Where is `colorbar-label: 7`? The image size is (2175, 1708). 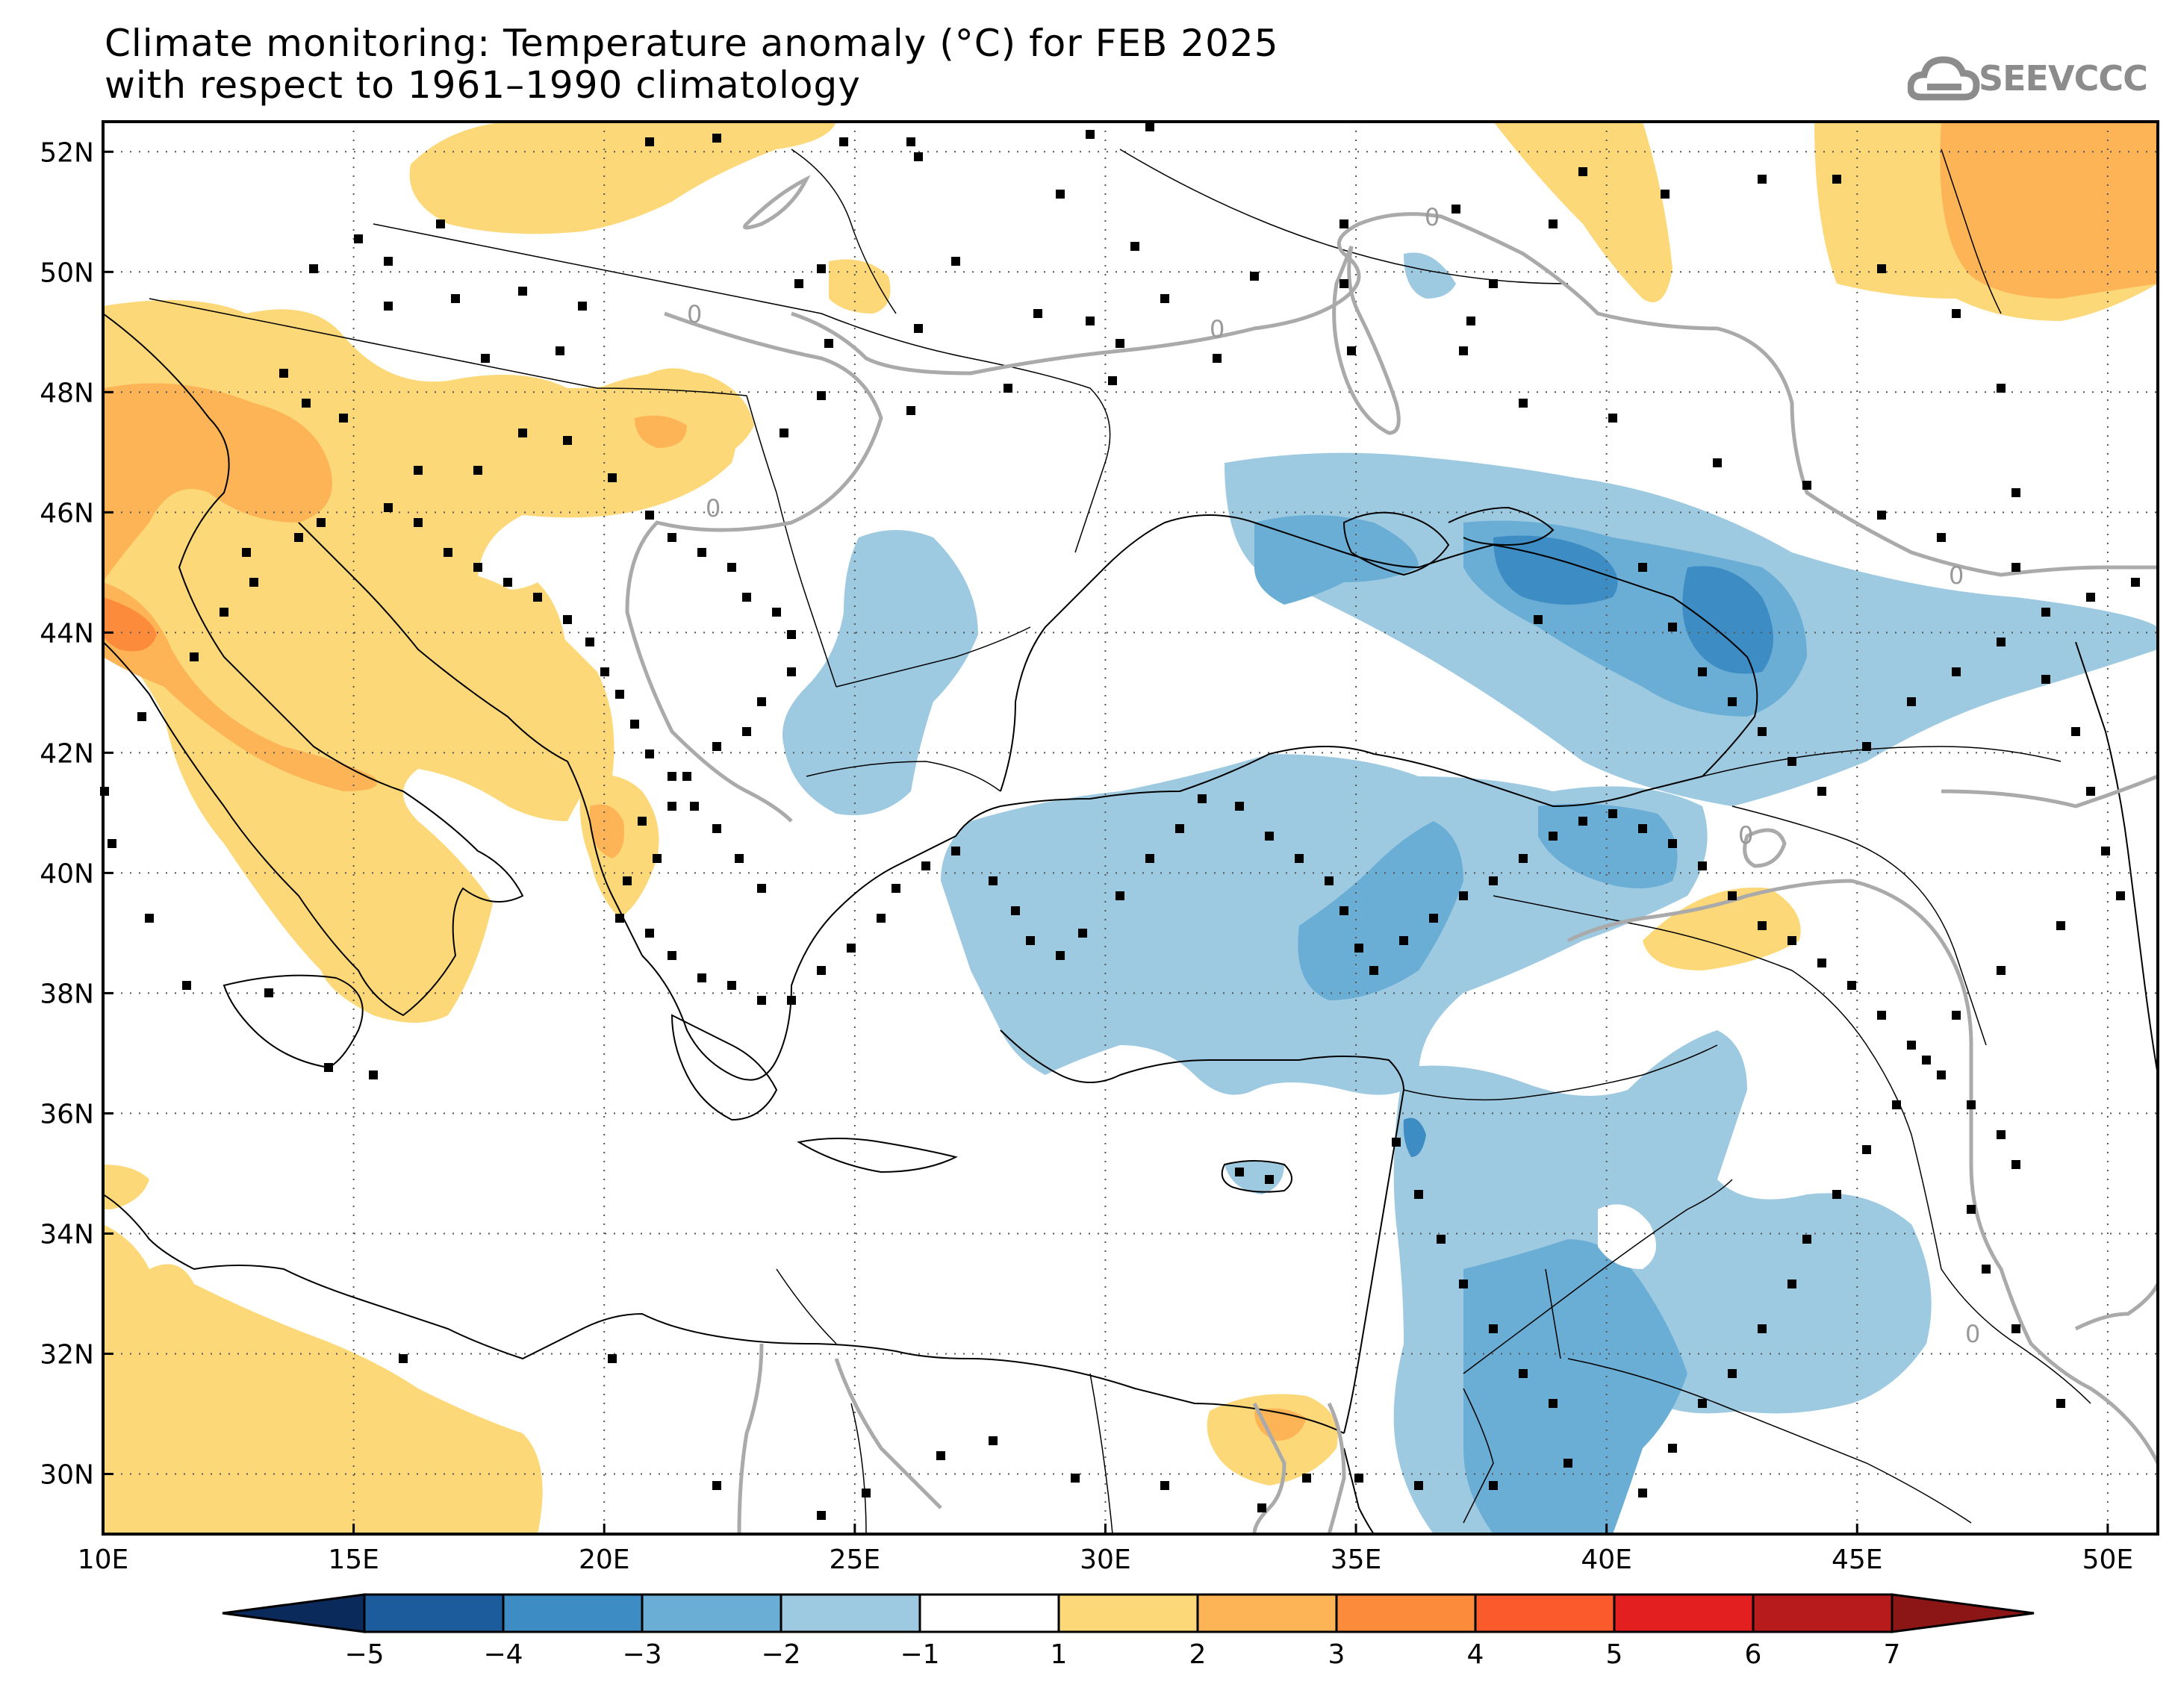 colorbar-label: 7 is located at coordinates (1892, 1654).